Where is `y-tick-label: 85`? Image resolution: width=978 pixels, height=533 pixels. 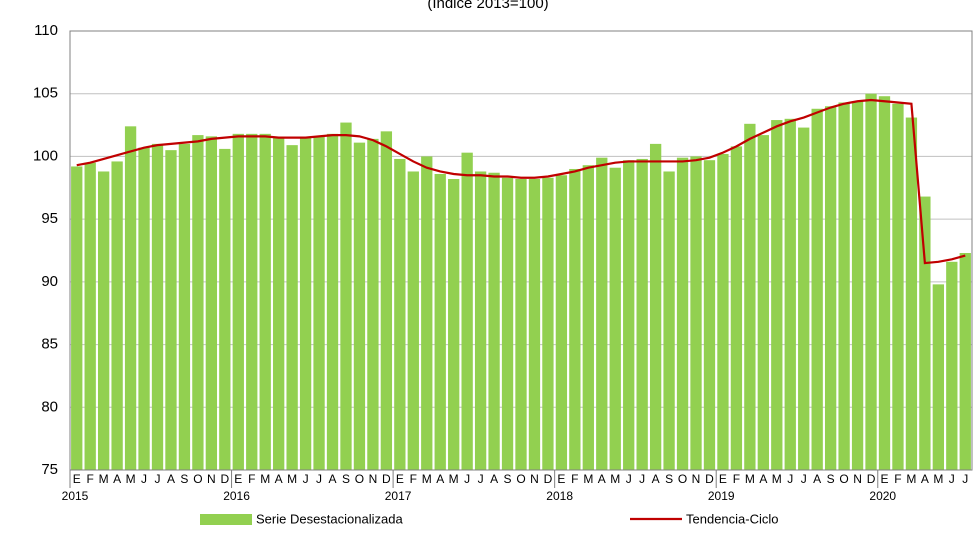 y-tick-label: 85 is located at coordinates (49, 344).